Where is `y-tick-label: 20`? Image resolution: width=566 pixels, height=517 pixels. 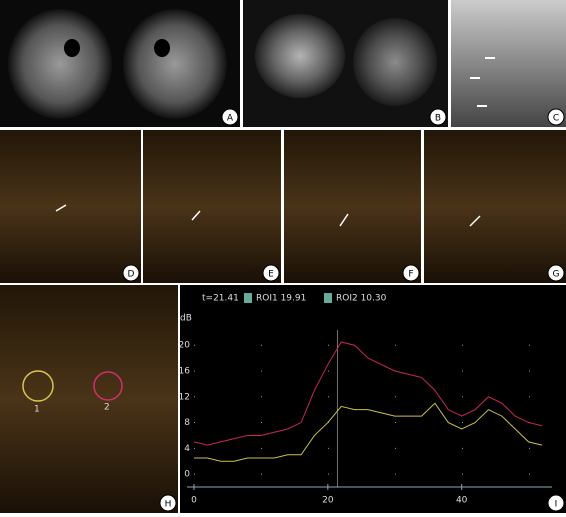
y-tick-label: 20 is located at coordinates (185, 346).